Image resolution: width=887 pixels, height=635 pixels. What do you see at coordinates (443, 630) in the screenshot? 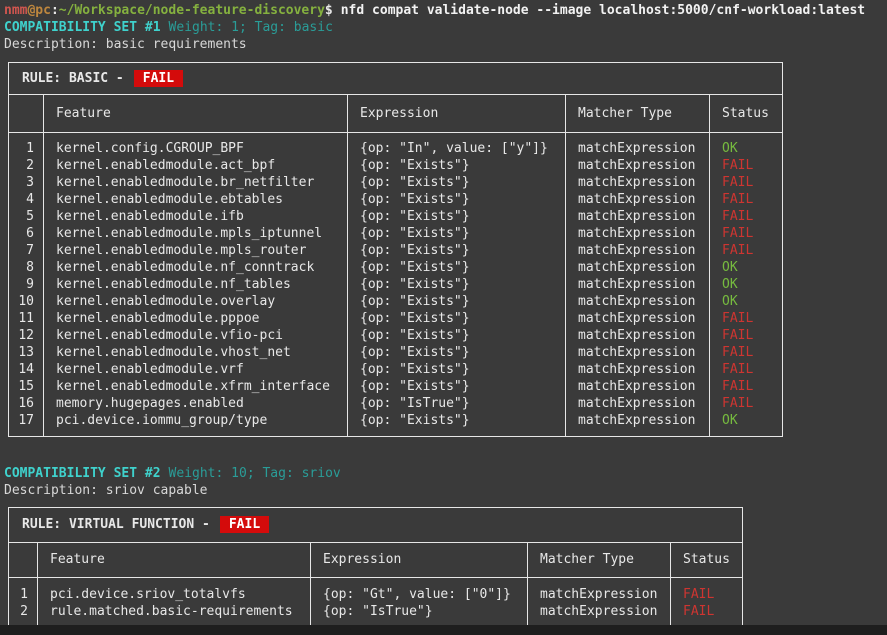
I see `window-bottom-edge` at bounding box center [443, 630].